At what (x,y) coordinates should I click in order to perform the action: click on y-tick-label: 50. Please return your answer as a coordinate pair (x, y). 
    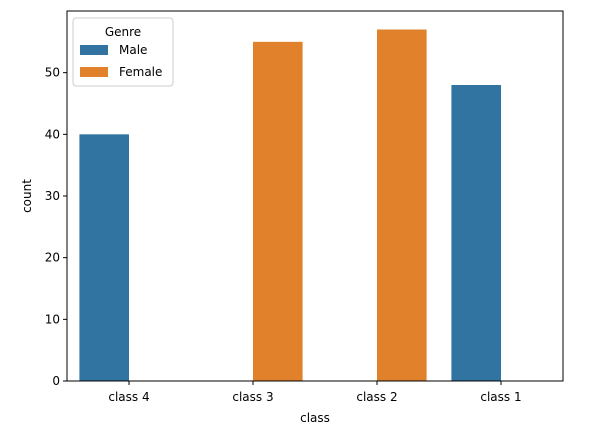
    Looking at the image, I should click on (52, 73).